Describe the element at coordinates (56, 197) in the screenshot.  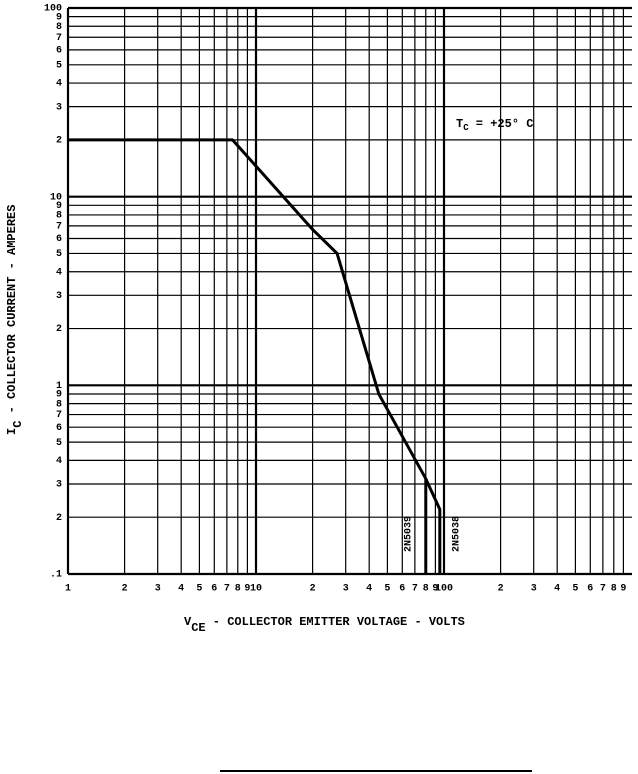
I see `y-tick-label: 10` at that location.